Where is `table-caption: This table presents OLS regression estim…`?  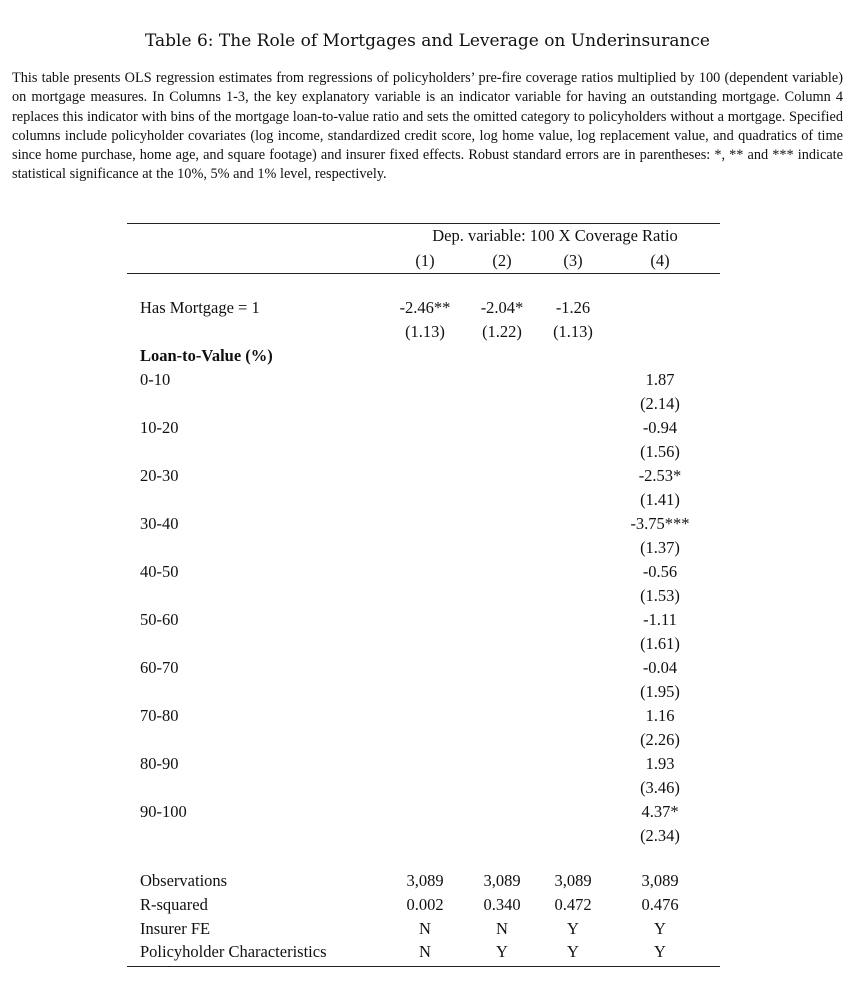 table-caption: This table presents OLS regression estim… is located at coordinates (427, 126).